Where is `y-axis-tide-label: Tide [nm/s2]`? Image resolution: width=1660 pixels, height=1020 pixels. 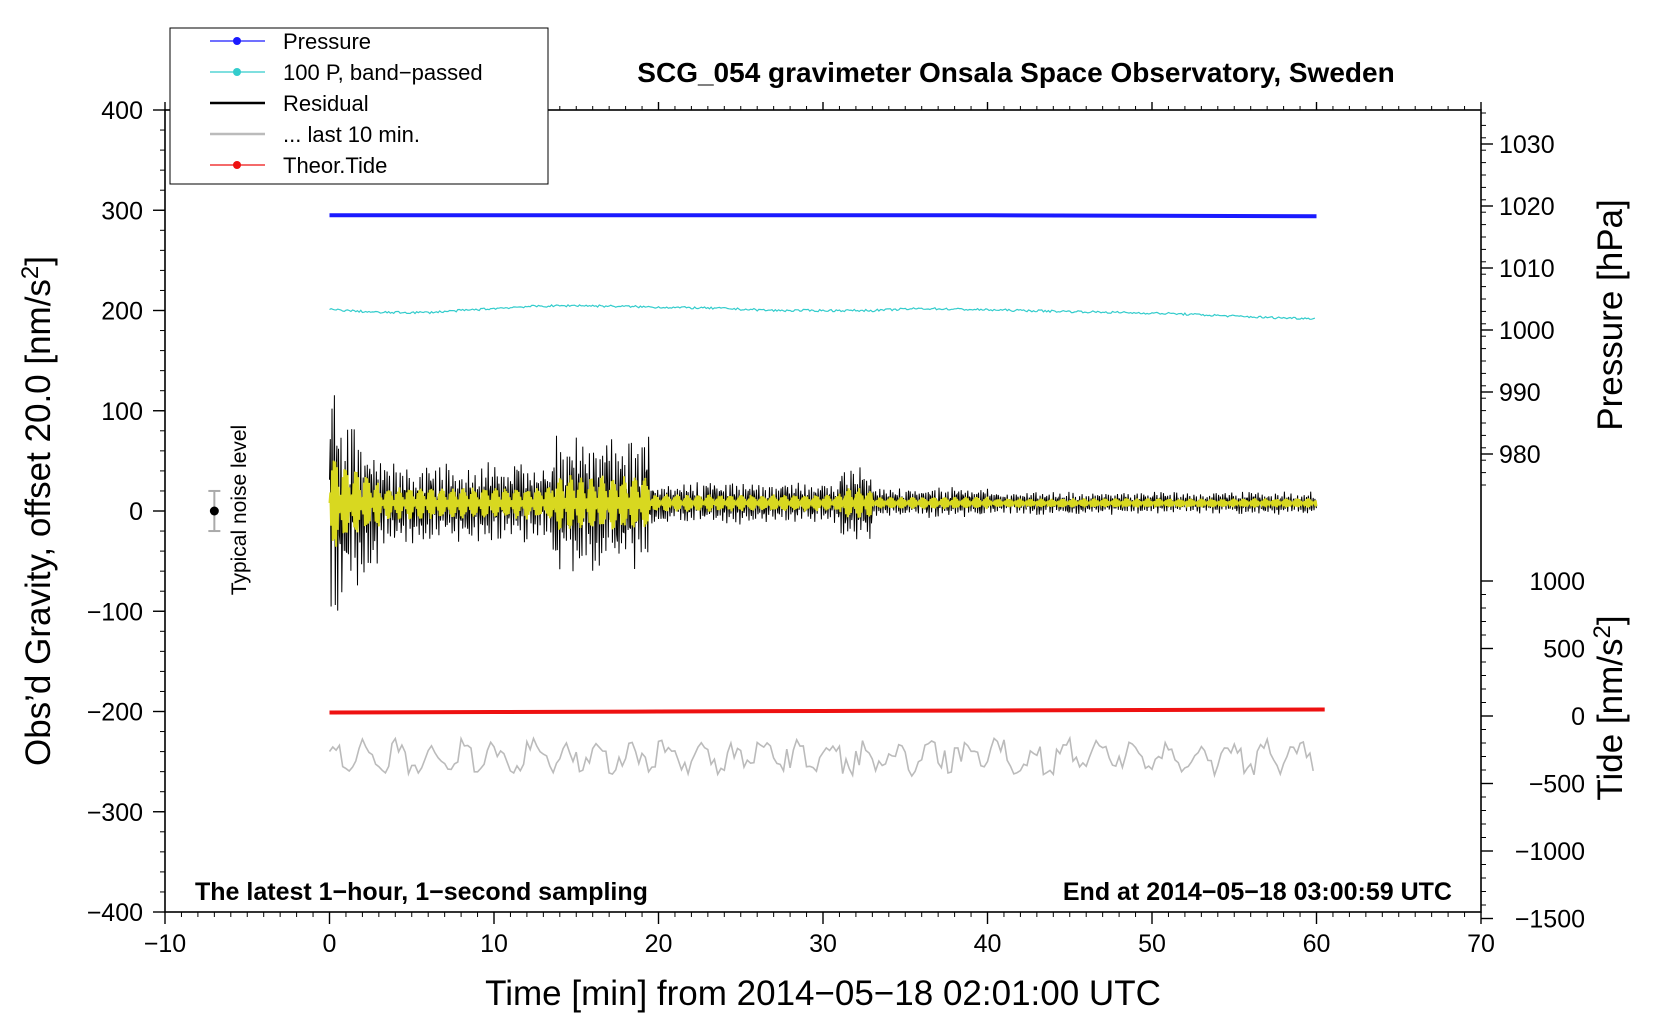
y-axis-tide-label: Tide [nm/s2] is located at coordinates (1609, 707).